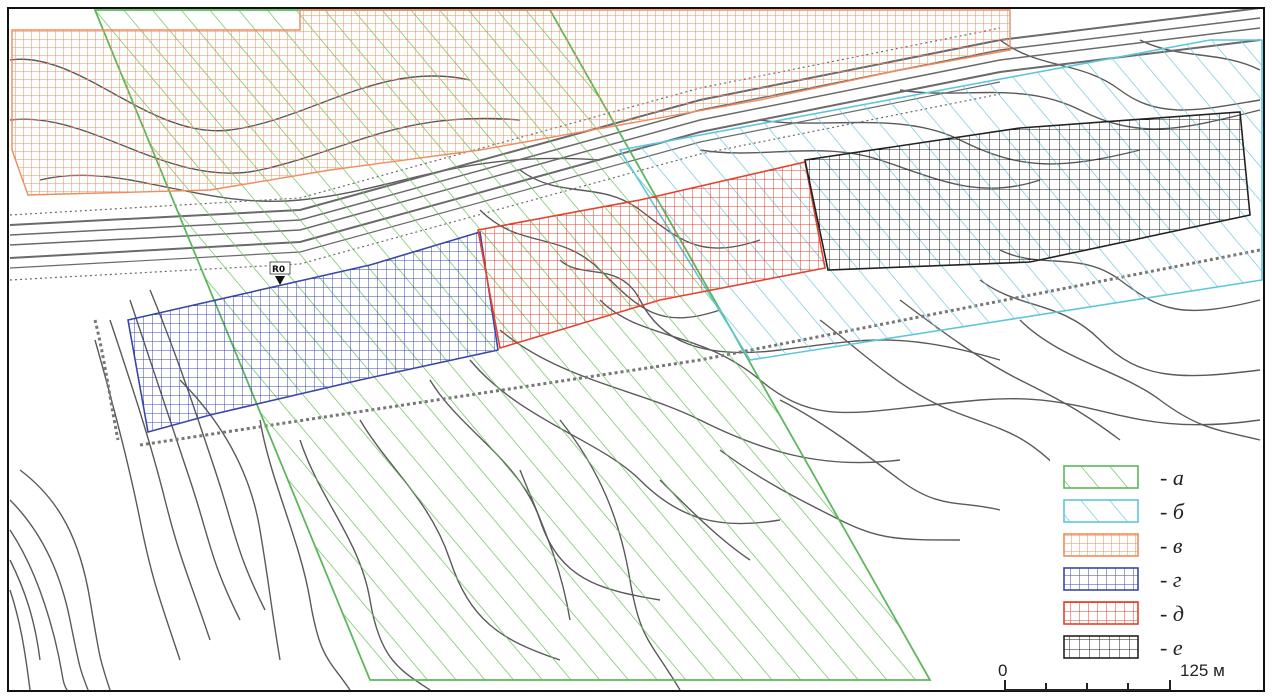 The width and height of the screenshot is (1272, 699). I want to click on legend-item-g: - г, so click(1122, 579).